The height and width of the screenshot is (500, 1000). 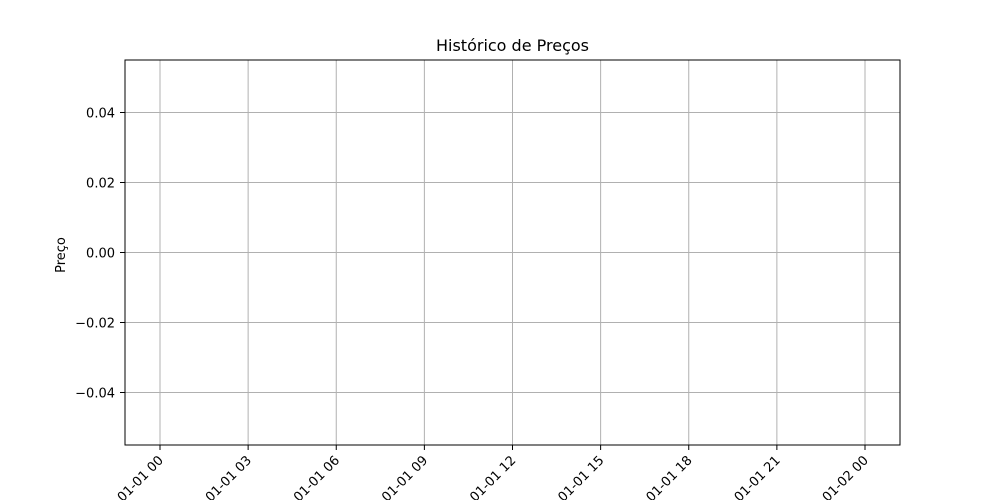 I want to click on x-tick-label: 01-01 18, so click(x=670, y=476).